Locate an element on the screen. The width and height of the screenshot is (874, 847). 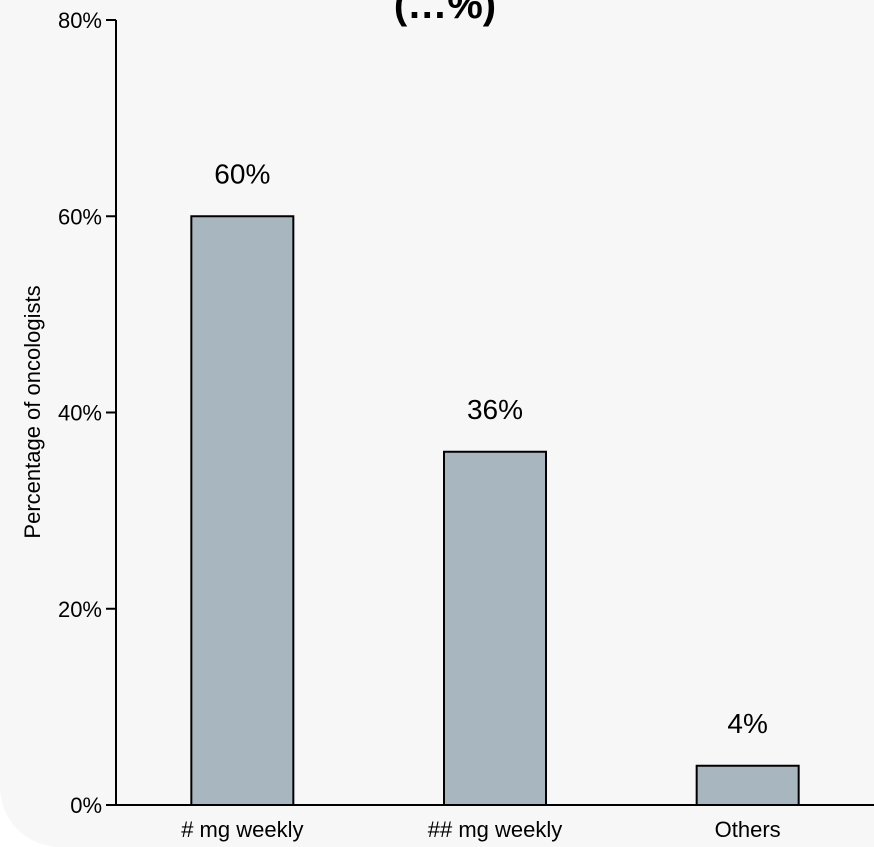
bar-data-label: 36% is located at coordinates (495, 409).